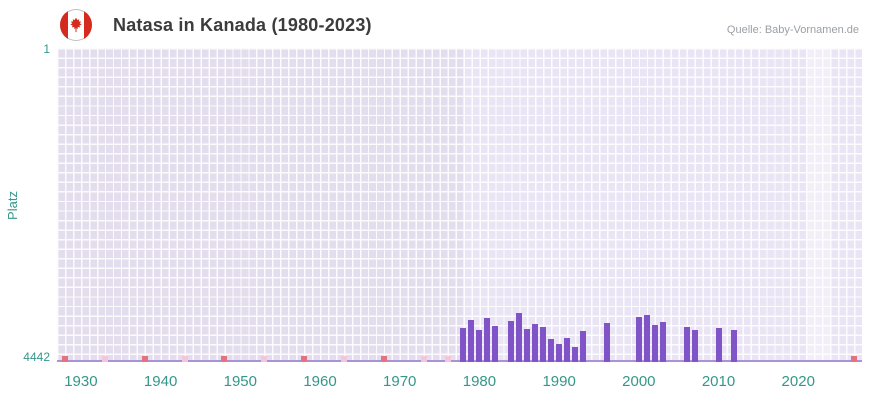 The height and width of the screenshot is (402, 873). What do you see at coordinates (160, 381) in the screenshot?
I see `x-tick-1940: 1940` at bounding box center [160, 381].